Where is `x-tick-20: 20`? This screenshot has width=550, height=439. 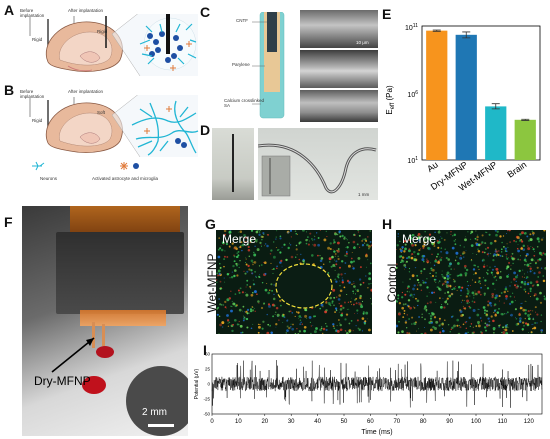 x-tick-20: 20 is located at coordinates (264, 422).